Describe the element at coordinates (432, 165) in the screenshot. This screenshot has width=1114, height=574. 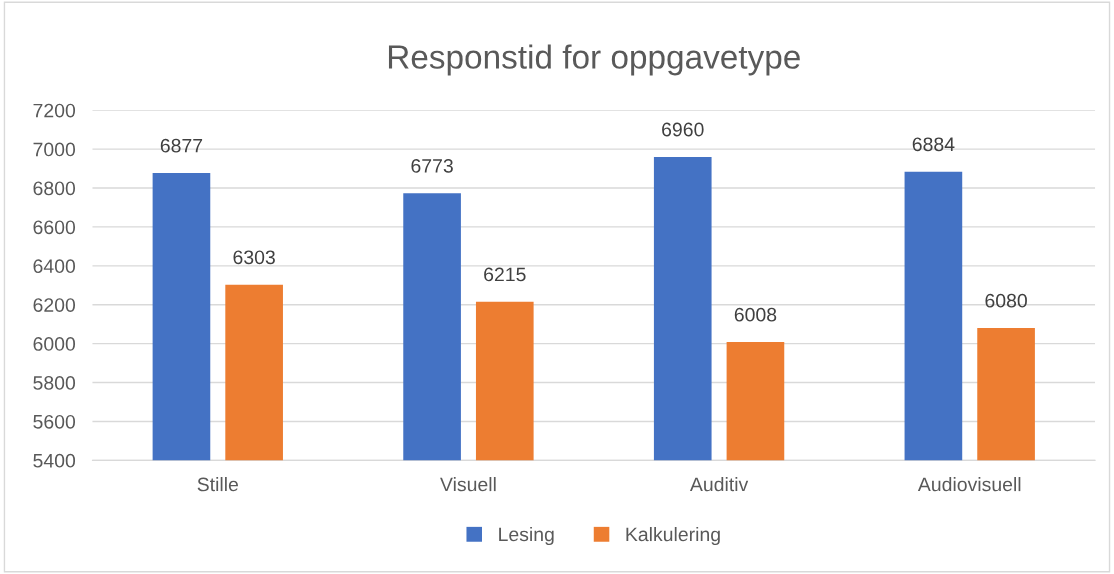
I see `data-label: 6773` at that location.